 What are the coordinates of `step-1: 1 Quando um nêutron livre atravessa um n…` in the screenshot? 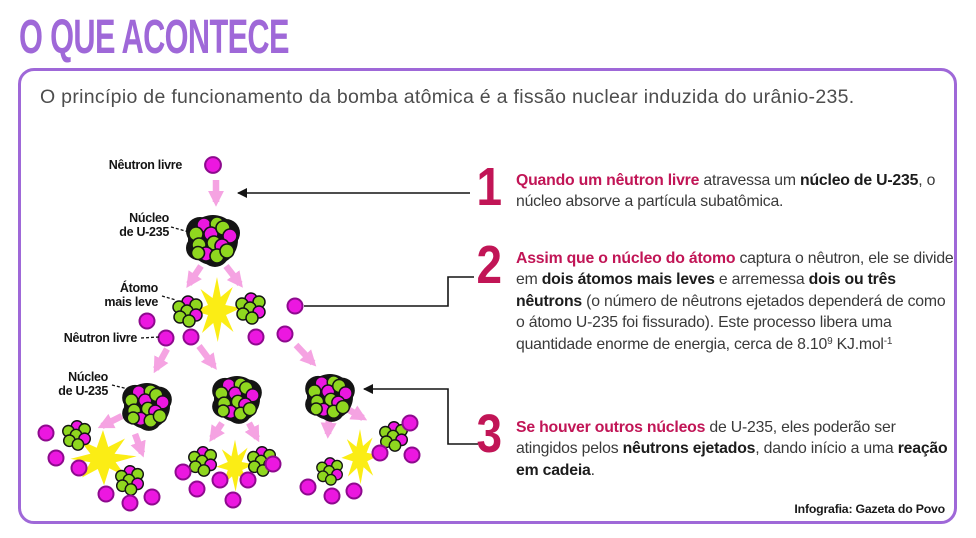 It's located at (708, 187).